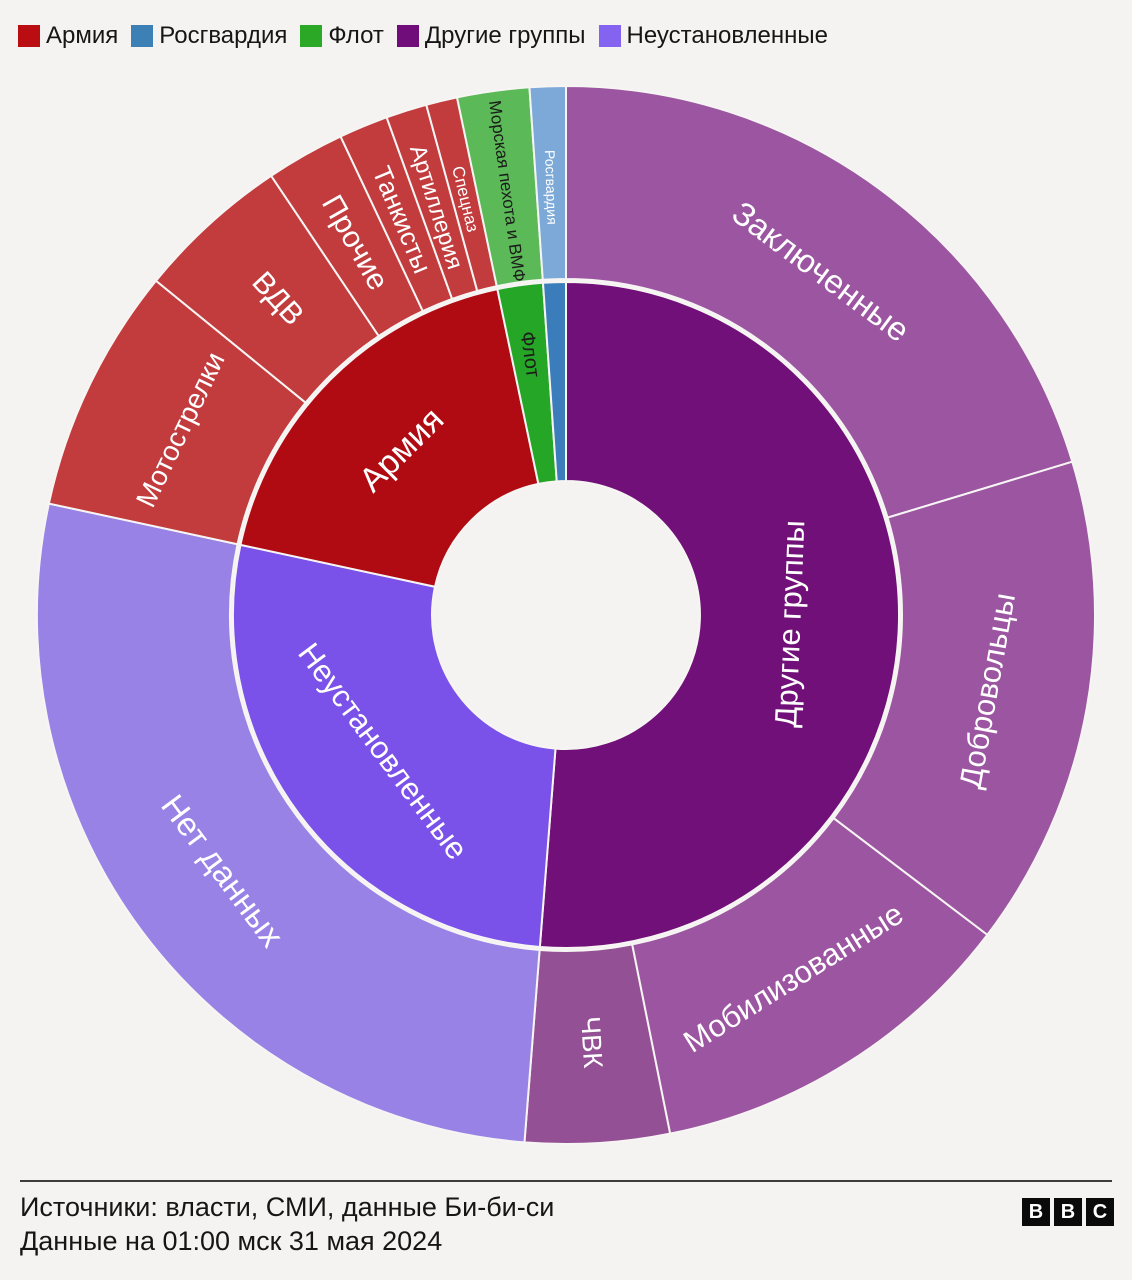  What do you see at coordinates (82, 35) in the screenshot?
I see `legend-label-army: Армия` at bounding box center [82, 35].